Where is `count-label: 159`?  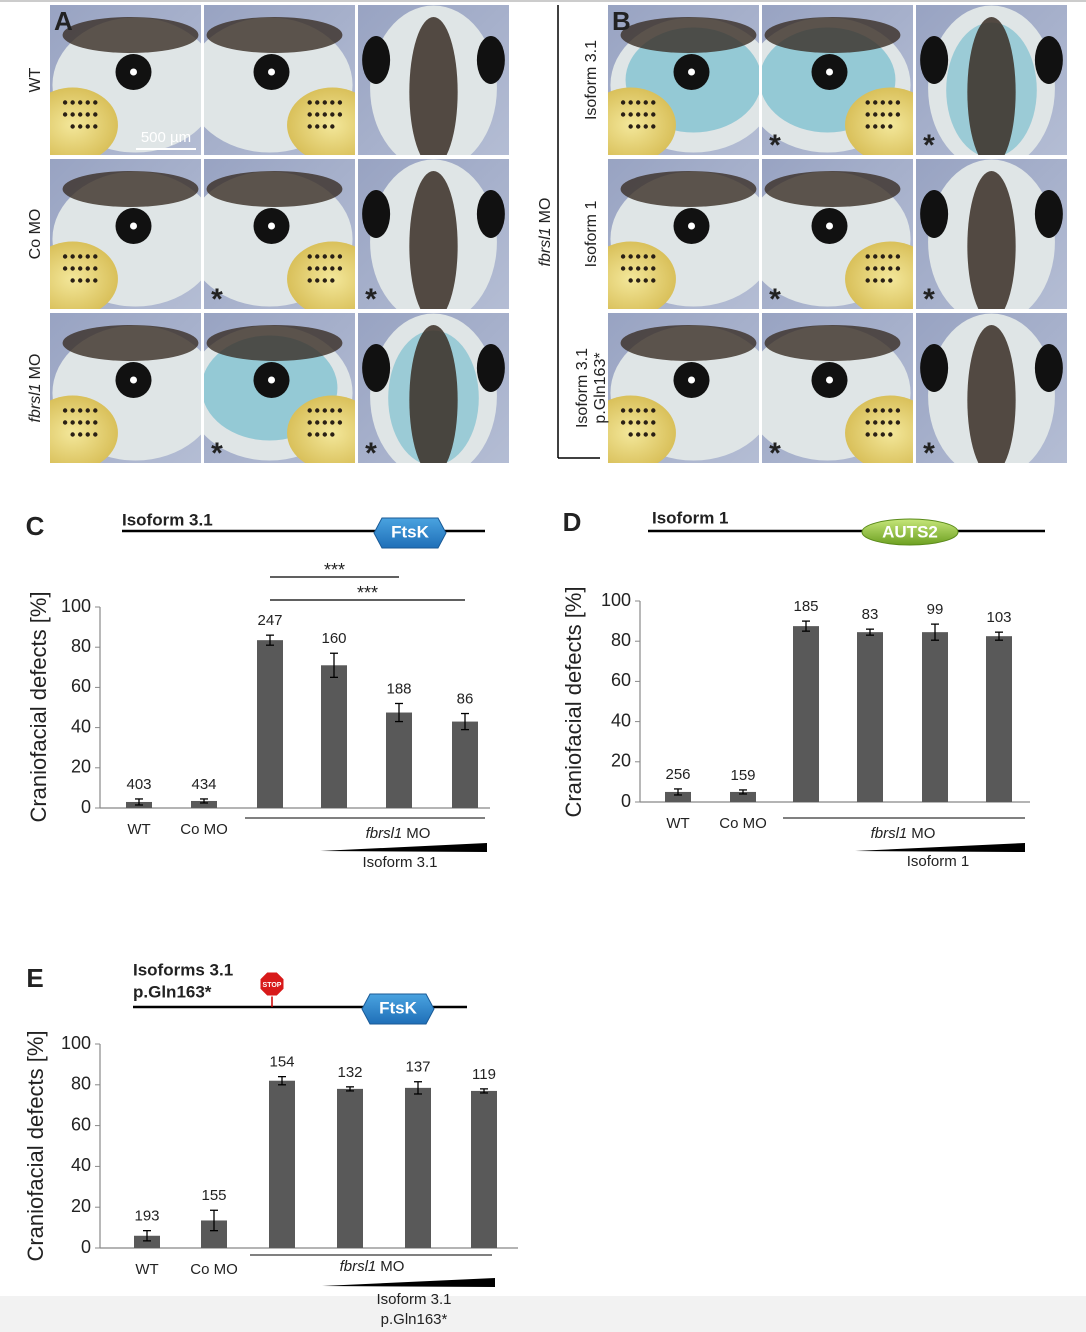 count-label: 159 is located at coordinates (742, 775).